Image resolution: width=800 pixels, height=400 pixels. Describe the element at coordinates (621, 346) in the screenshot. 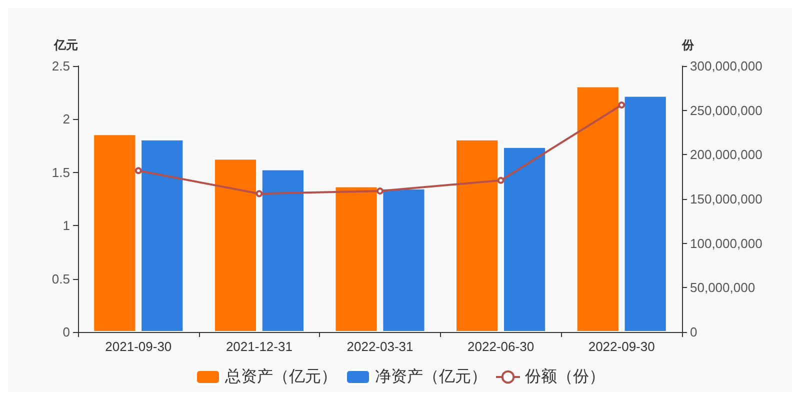

I see `x-tick-label: 2022-09-30` at that location.